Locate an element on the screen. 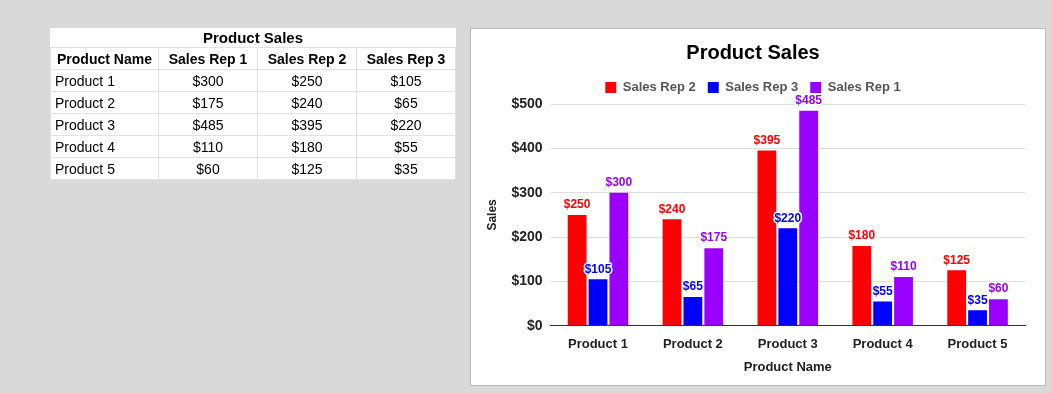 The height and width of the screenshot is (393, 1052). legend-label: Sales Rep 2 is located at coordinates (659, 87).